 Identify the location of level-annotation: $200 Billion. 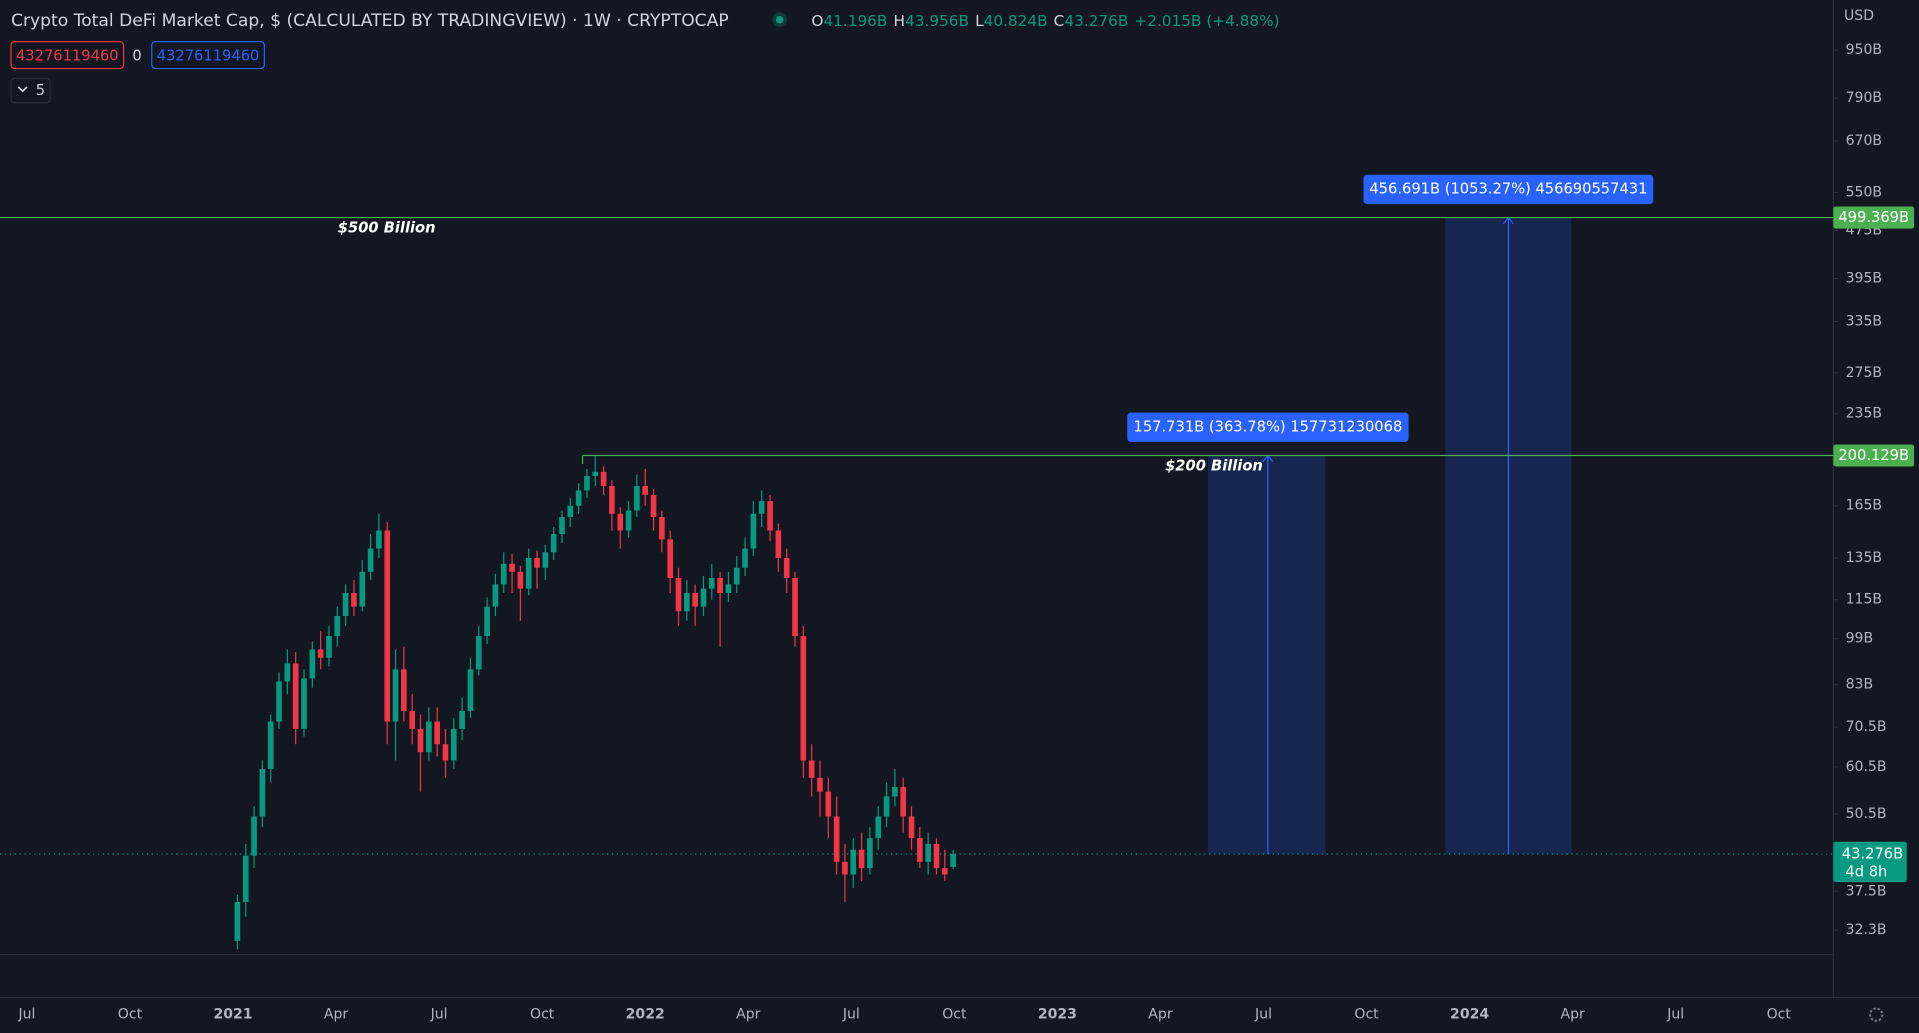
(1214, 466).